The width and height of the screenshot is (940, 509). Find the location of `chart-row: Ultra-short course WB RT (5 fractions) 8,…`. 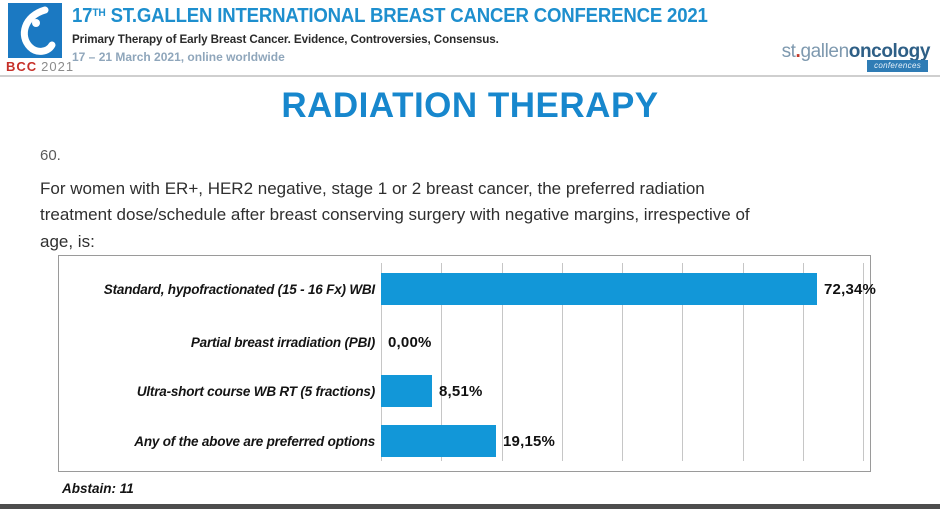

chart-row: Ultra-short course WB RT (5 fractions) 8,… is located at coordinates (464, 391).